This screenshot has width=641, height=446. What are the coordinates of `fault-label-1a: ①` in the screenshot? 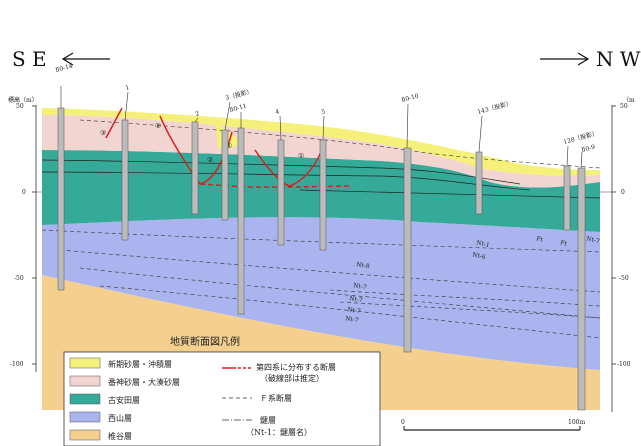 It's located at (229, 146).